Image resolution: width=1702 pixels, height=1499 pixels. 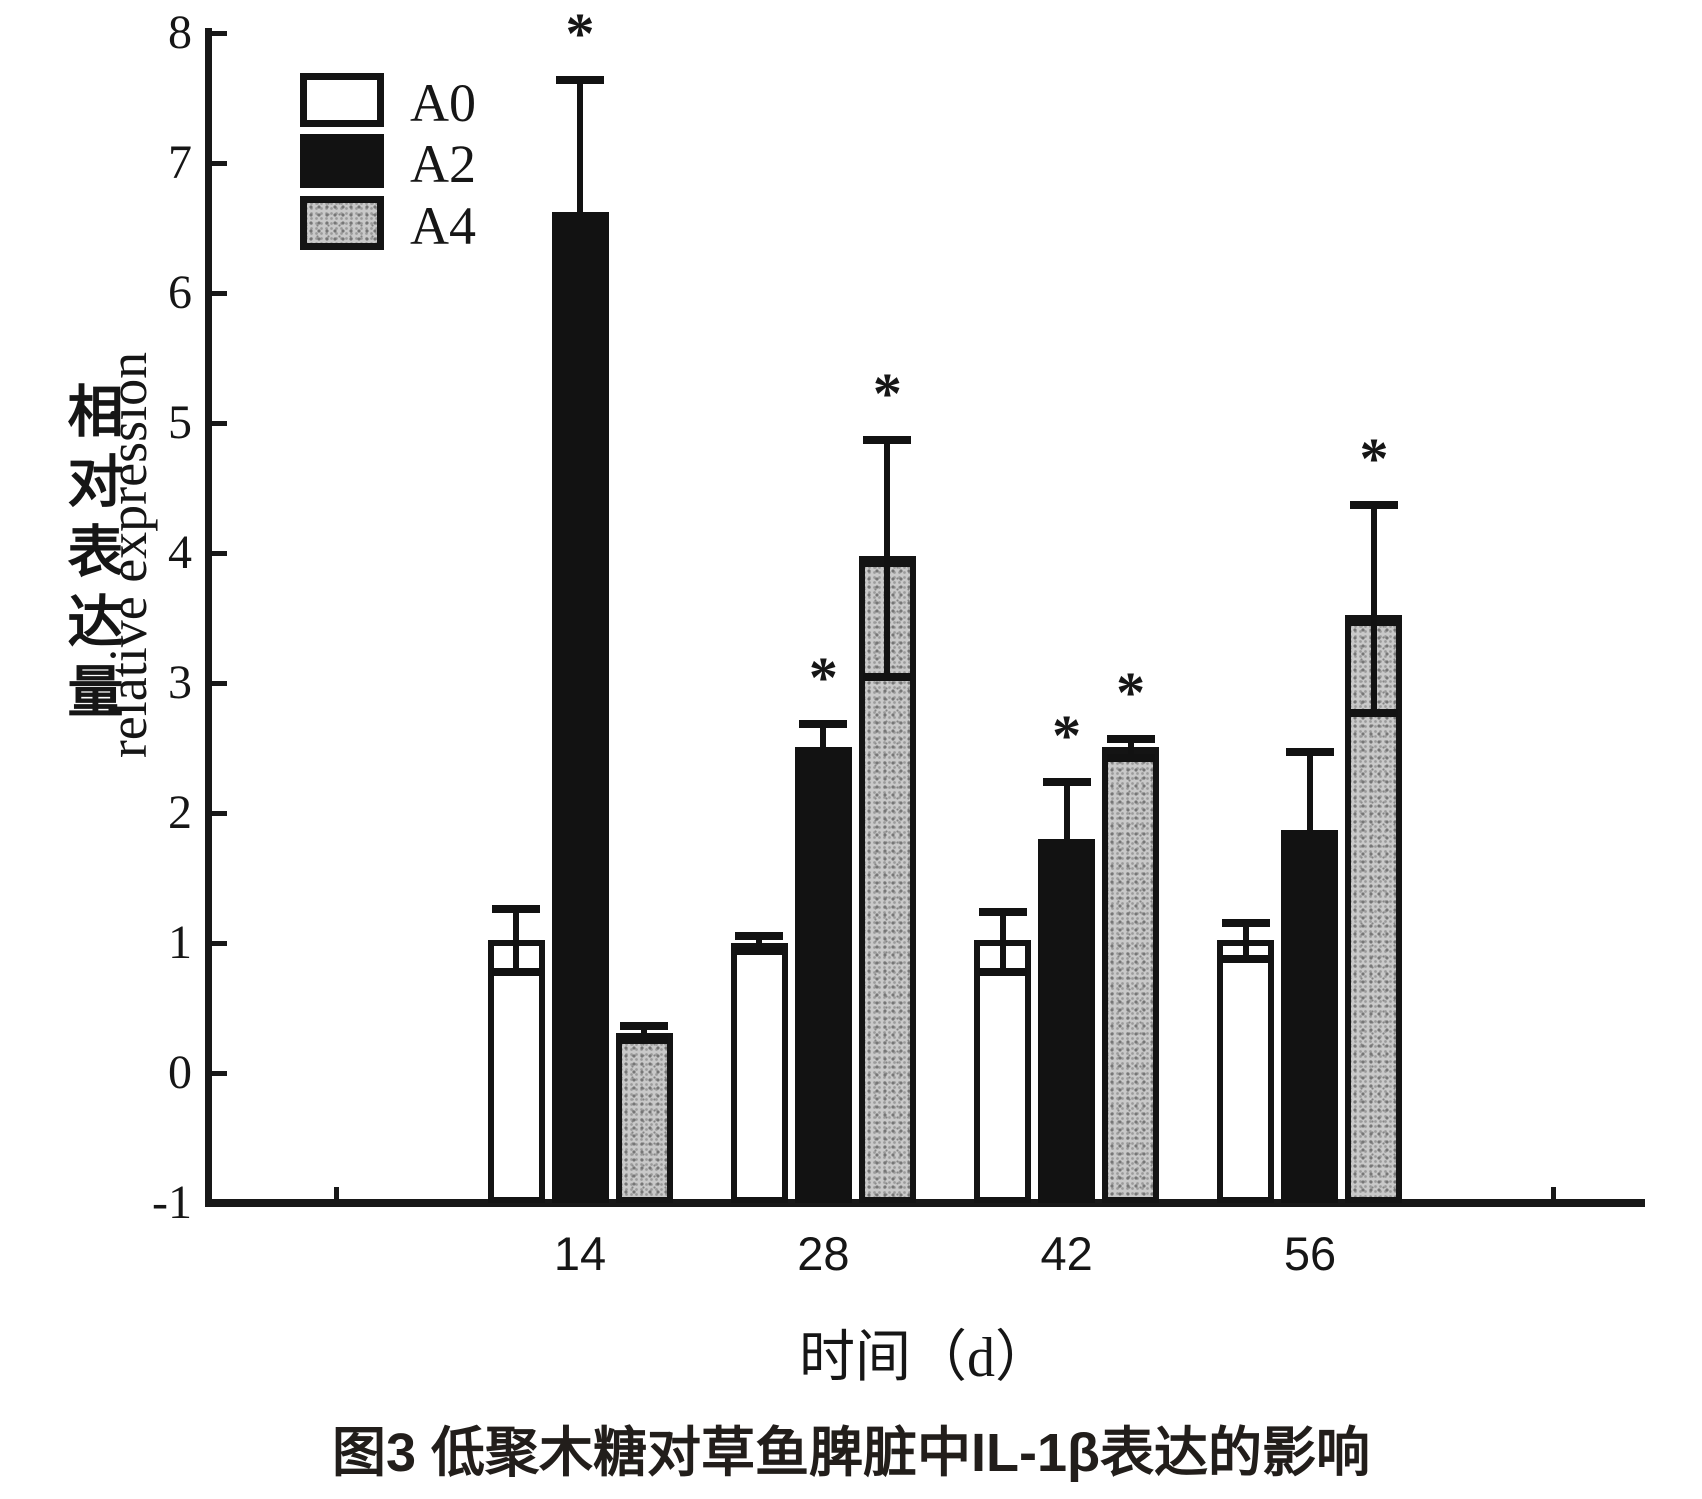 I want to click on x-axis-line, so click(x=925, y=1203).